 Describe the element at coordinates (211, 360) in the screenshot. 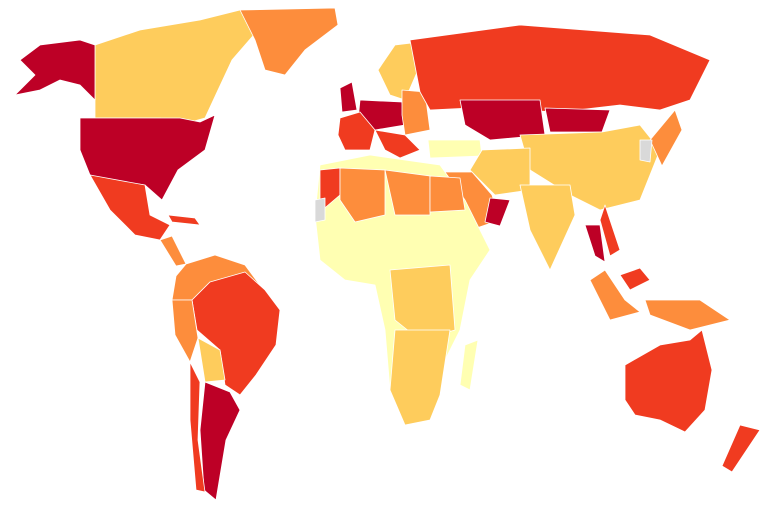

I see `bolivia` at that location.